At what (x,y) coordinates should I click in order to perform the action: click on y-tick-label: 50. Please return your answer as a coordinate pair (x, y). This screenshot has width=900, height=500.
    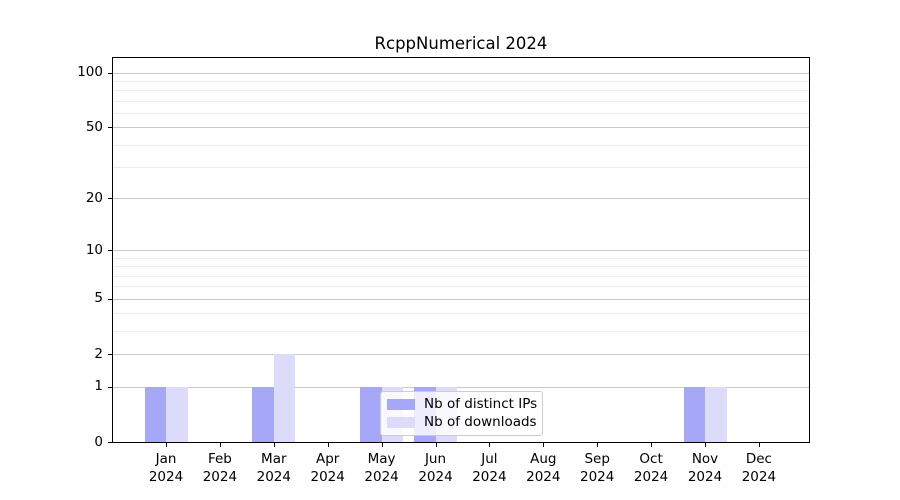
    Looking at the image, I should click on (94, 126).